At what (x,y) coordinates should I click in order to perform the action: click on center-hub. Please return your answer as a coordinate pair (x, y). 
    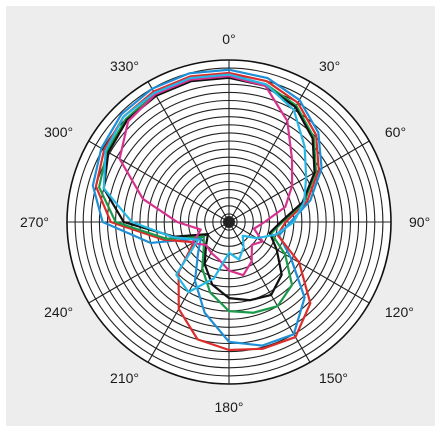
    Looking at the image, I should click on (229, 222).